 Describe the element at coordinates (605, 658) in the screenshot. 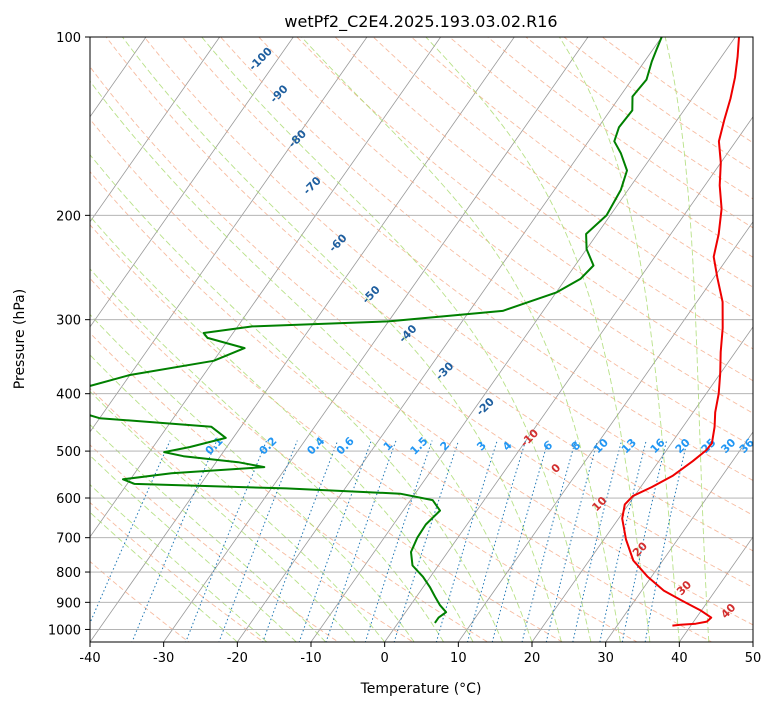

I see `x-tick-label: 30` at that location.